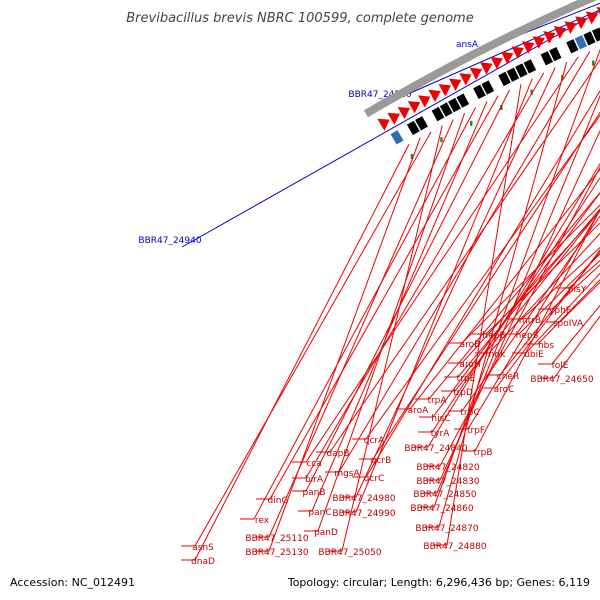  Describe the element at coordinates (463, 393) in the screenshot. I see `gene-label: trpD` at that location.